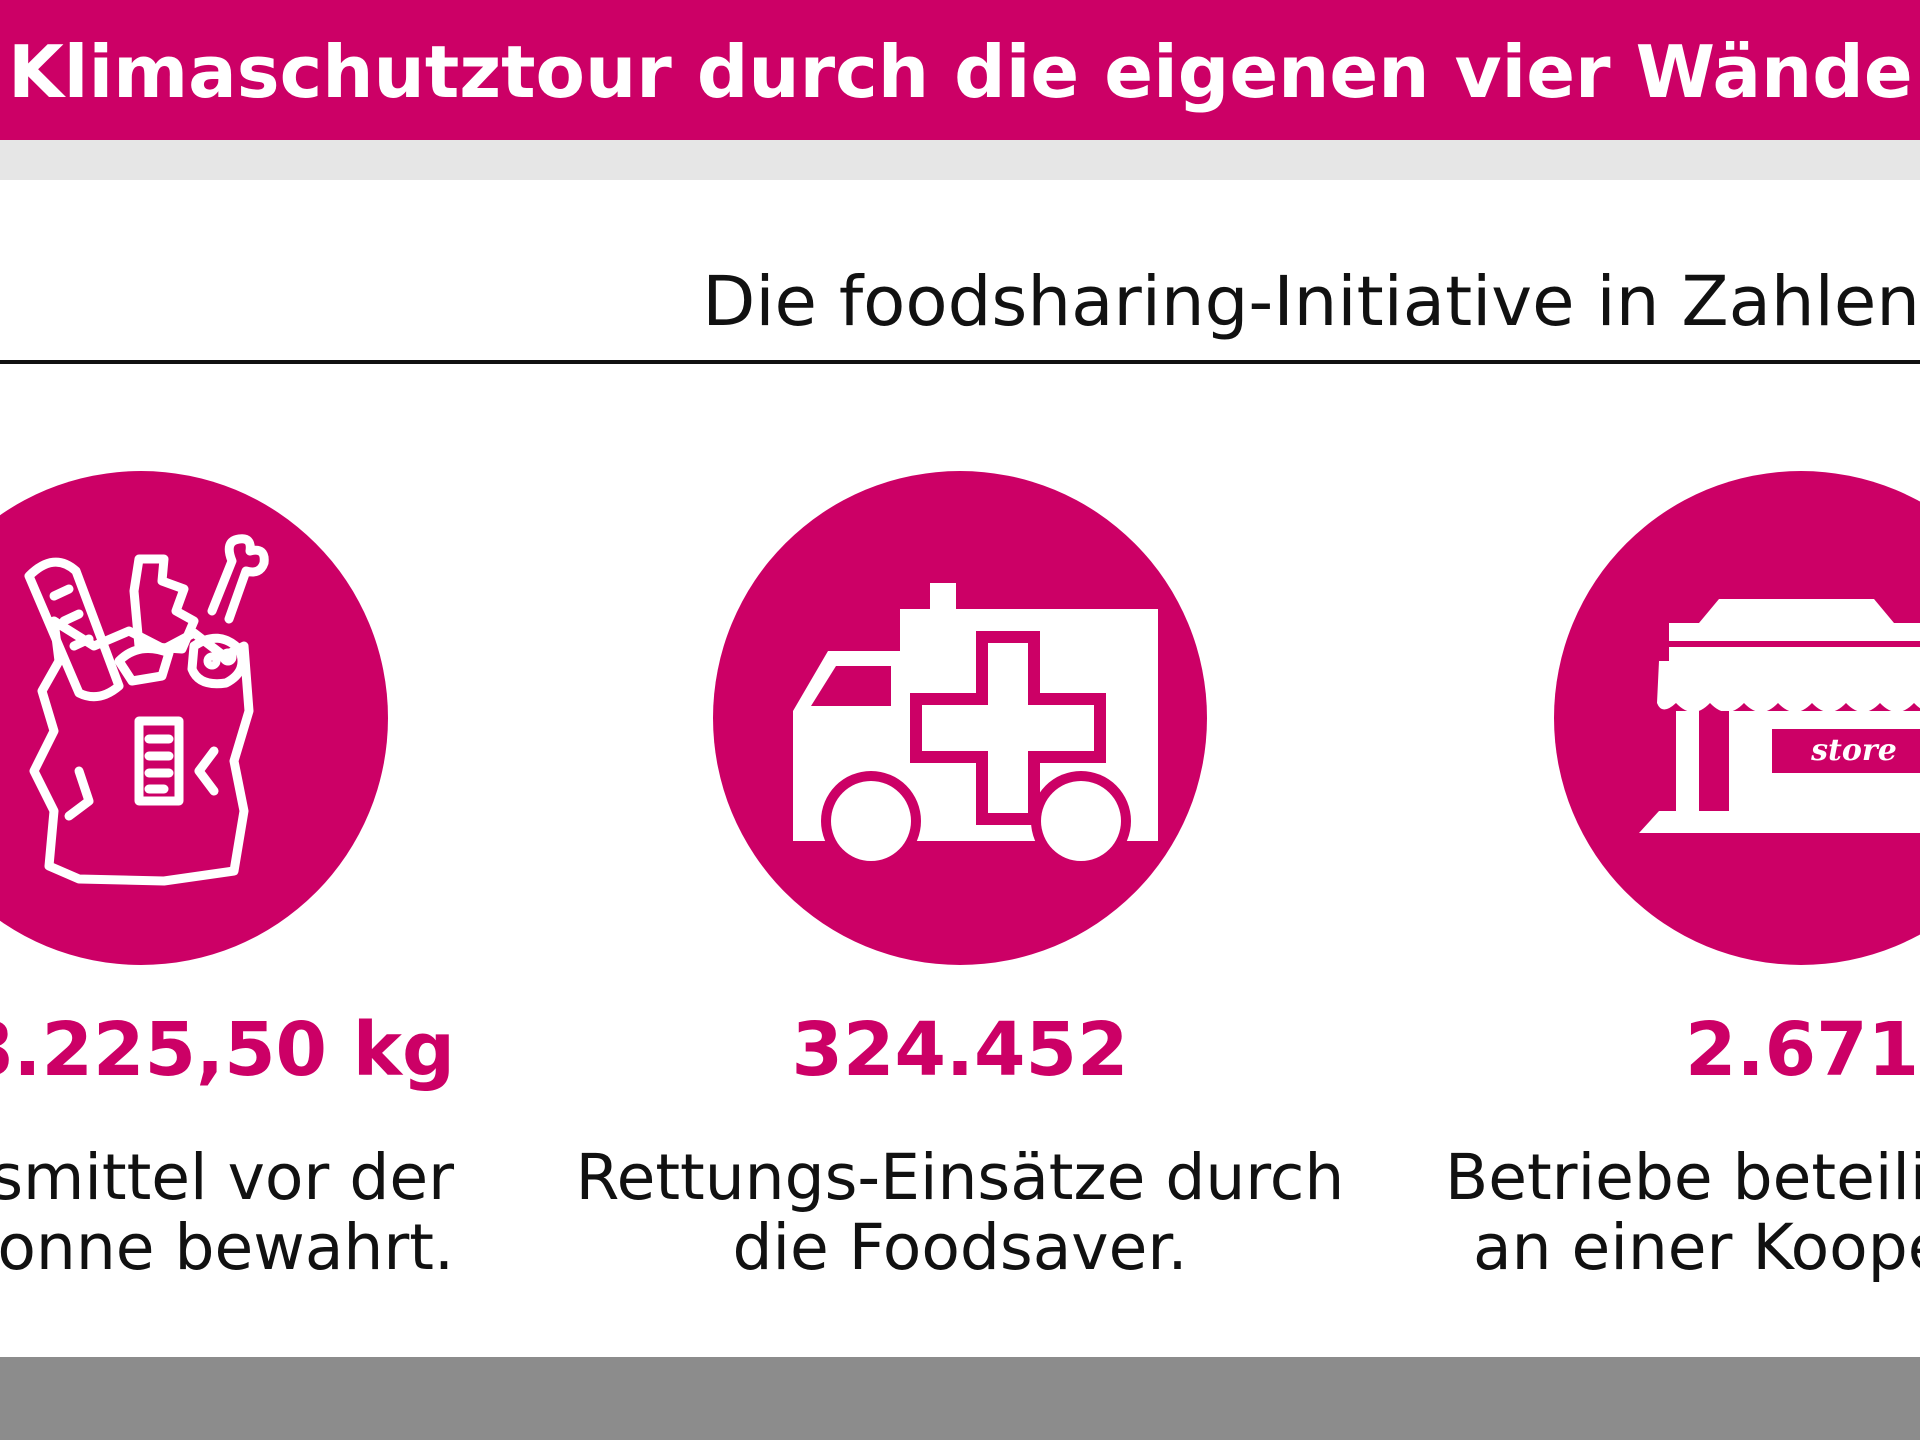 The width and height of the screenshot is (1920, 1440). What do you see at coordinates (1682, 1177) in the screenshot?
I see `stat-desc-line: Betriebe beteilig` at bounding box center [1682, 1177].